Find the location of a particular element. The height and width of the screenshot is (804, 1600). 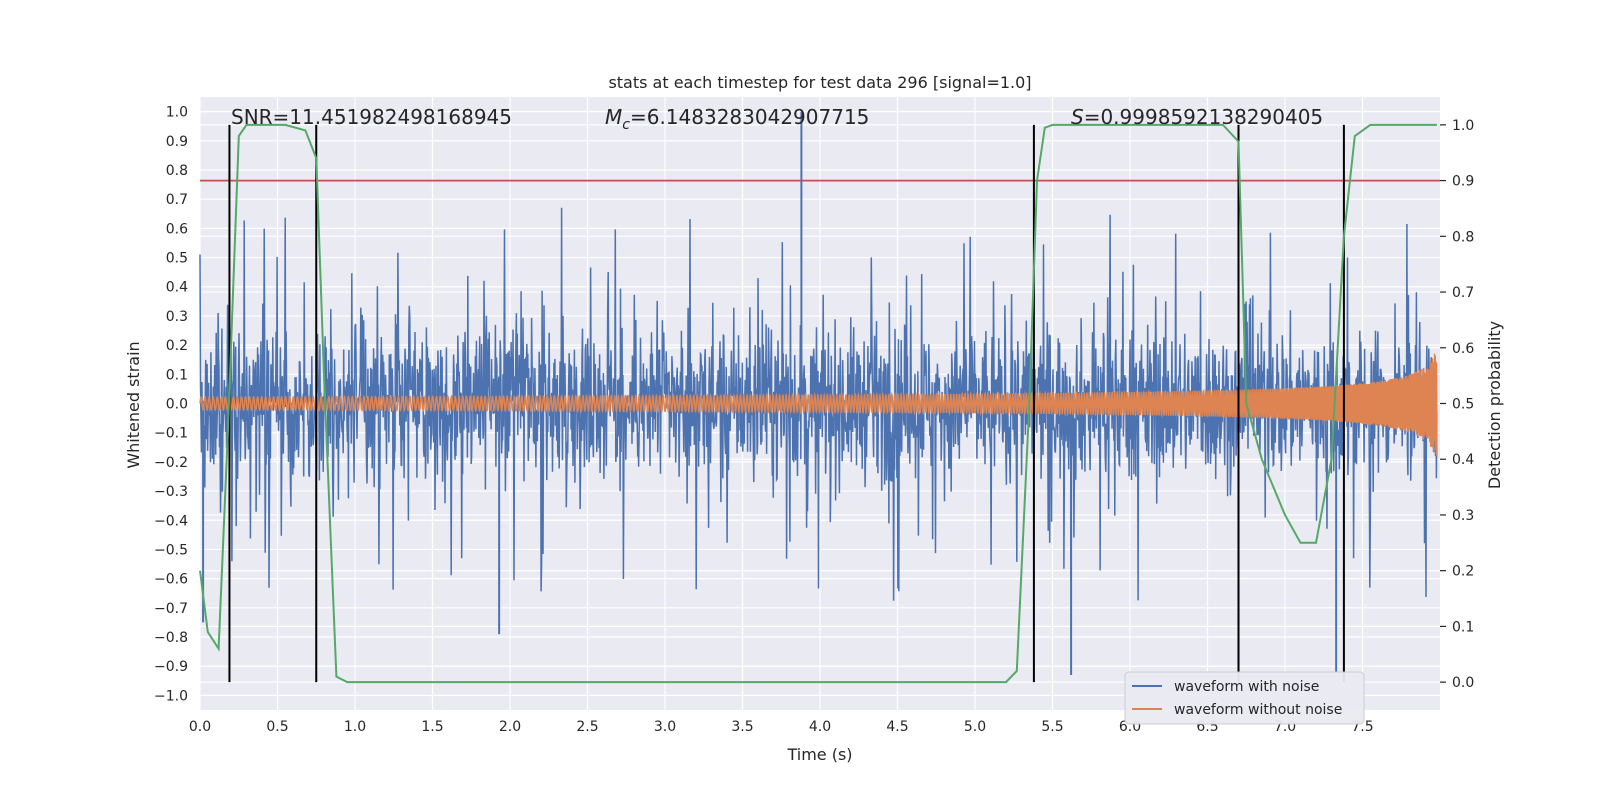

clean-line is located at coordinates (818, 404).